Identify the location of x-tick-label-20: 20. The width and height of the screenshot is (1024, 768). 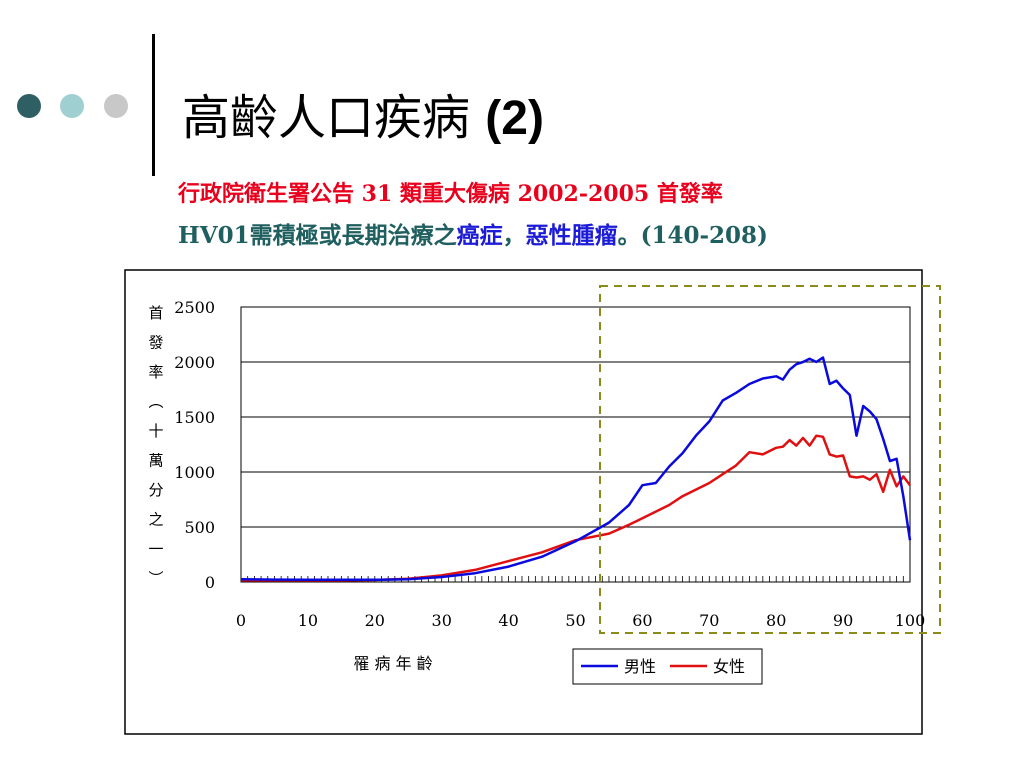
(375, 620).